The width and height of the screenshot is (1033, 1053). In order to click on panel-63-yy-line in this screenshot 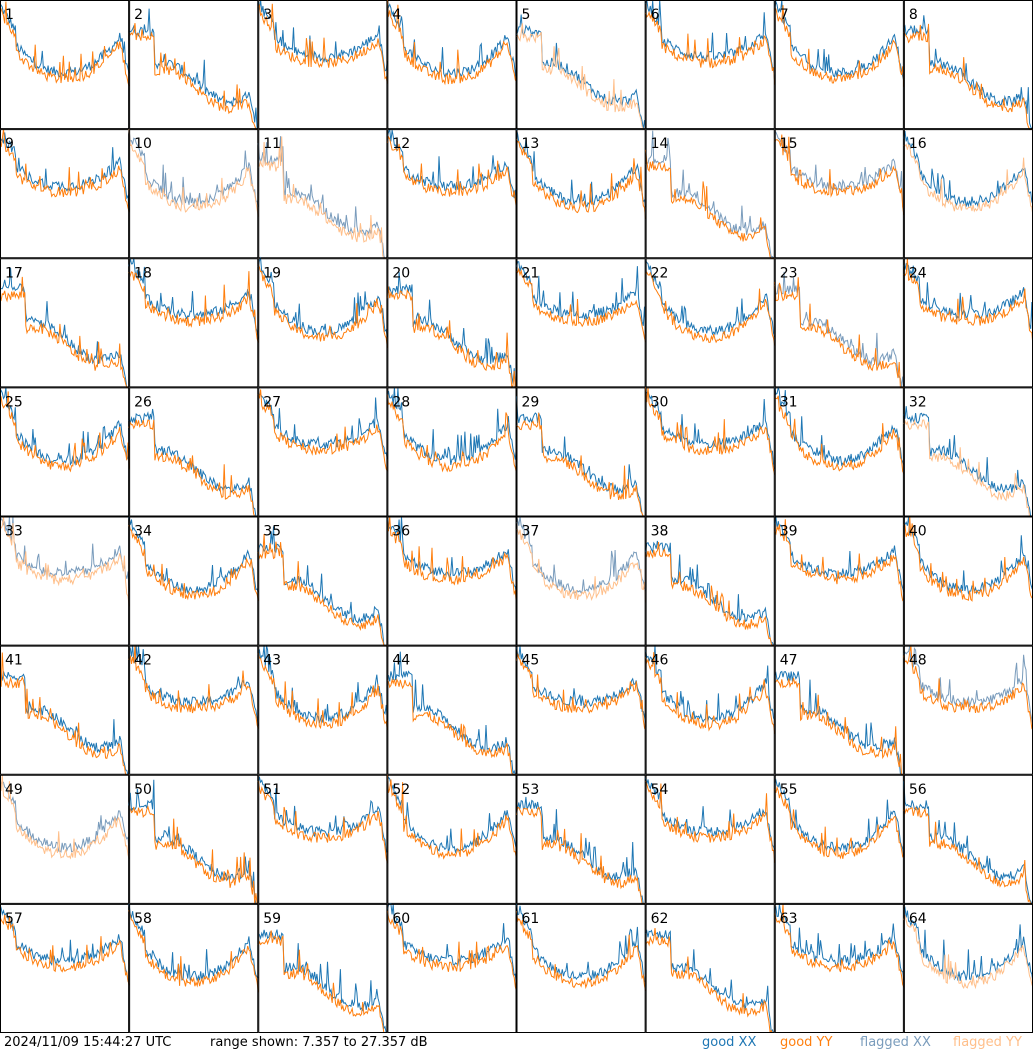, I will do `click(839, 945)`.